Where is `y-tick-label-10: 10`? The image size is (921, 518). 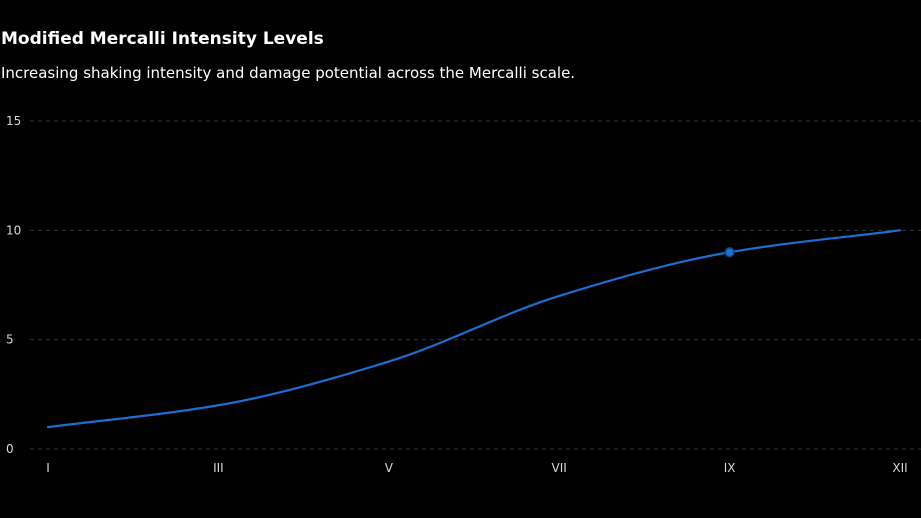 y-tick-label-10: 10 is located at coordinates (13, 230).